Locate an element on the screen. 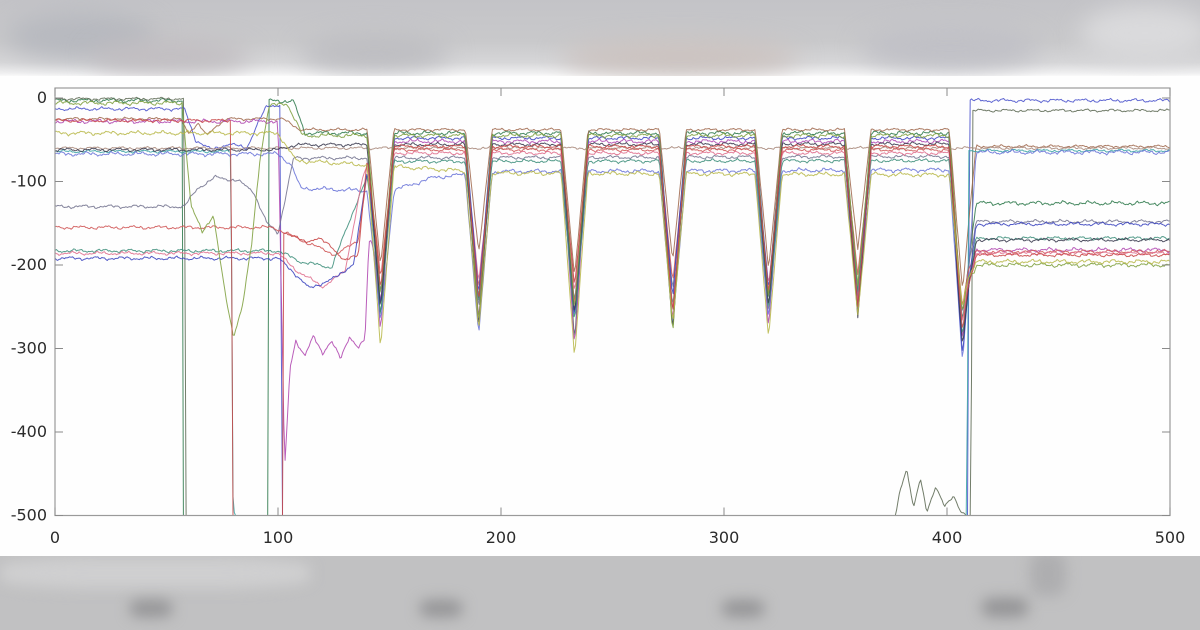 Image resolution: width=1200 pixels, height=630 pixels. y-tick-label: -200 is located at coordinates (29, 264).